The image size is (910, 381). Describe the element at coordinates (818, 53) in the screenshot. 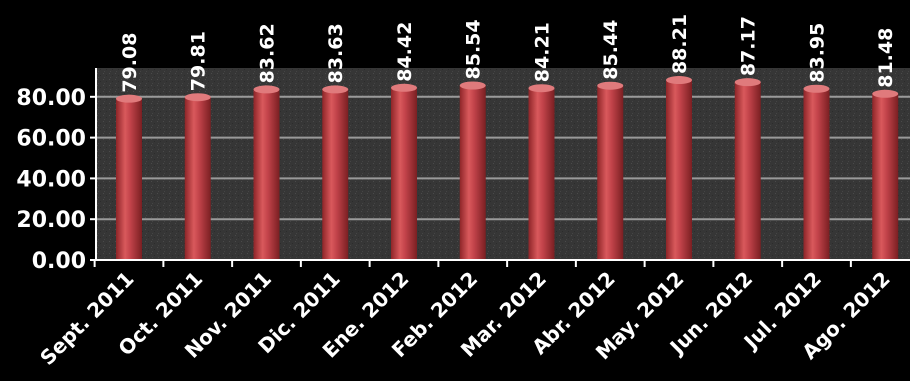

I see `data-label: 83.95` at that location.